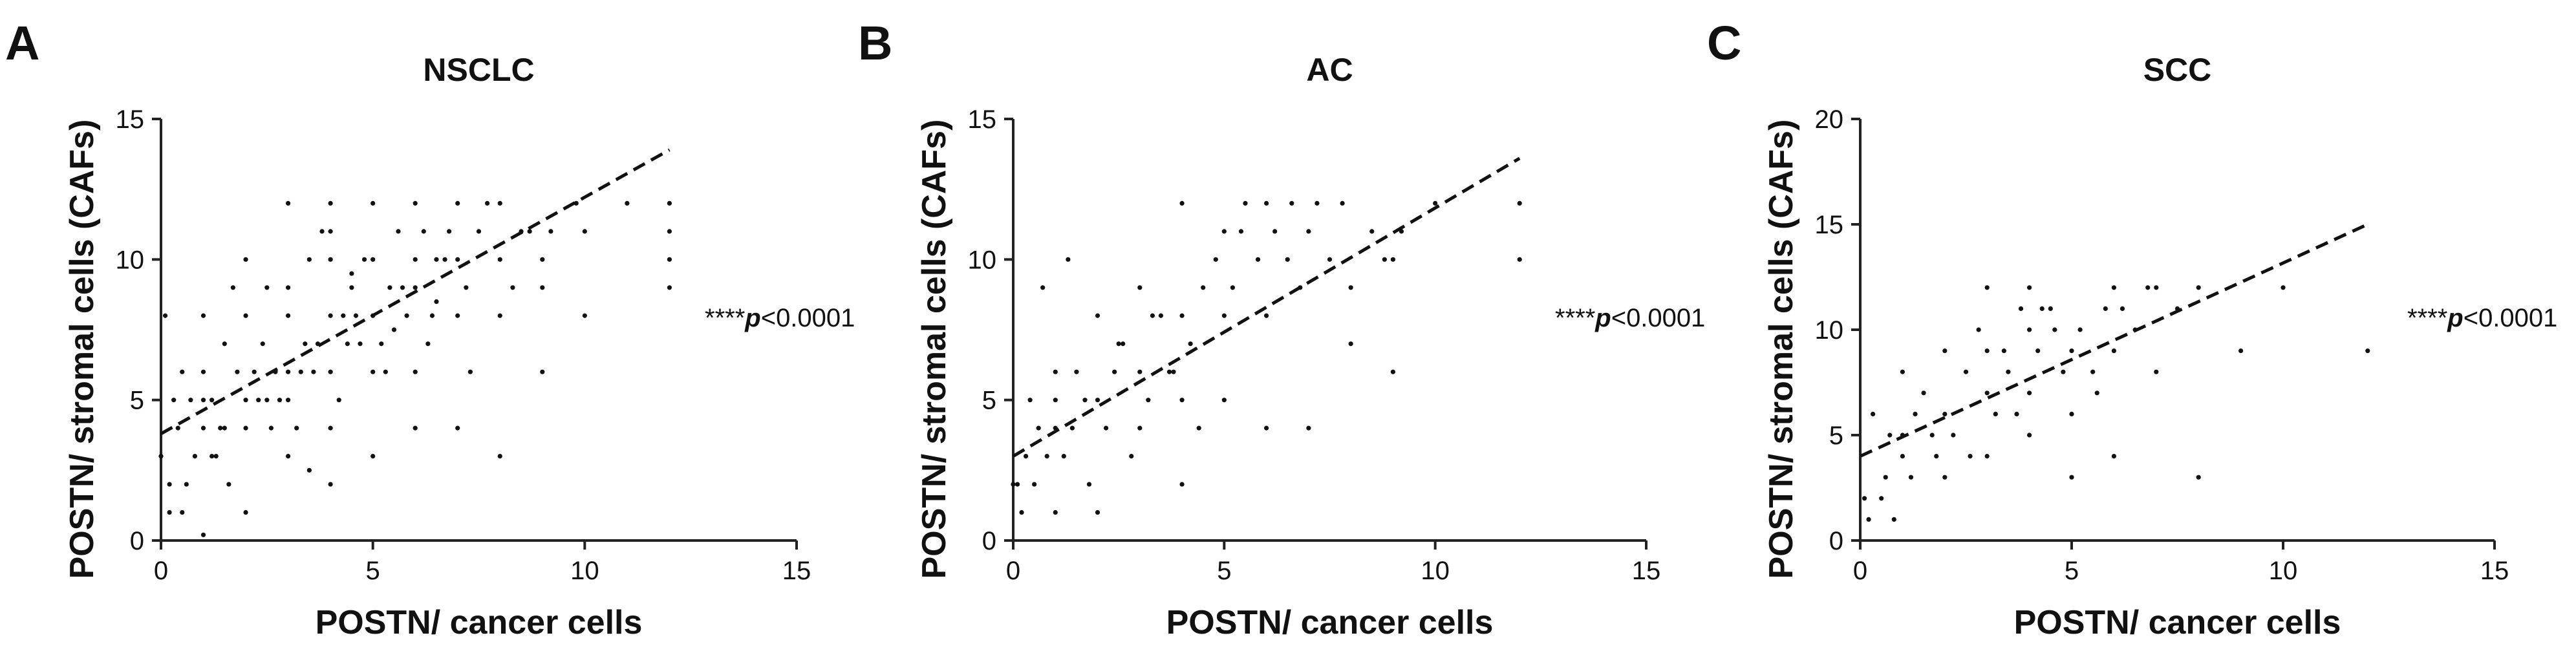  I want to click on panel-letter: C, so click(1724, 43).